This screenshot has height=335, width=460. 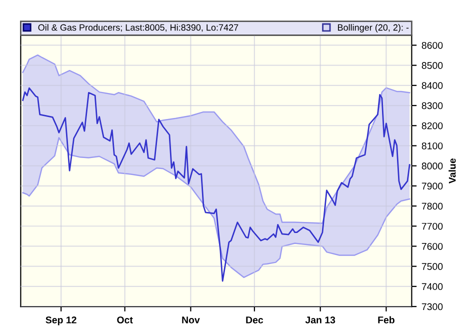 What do you see at coordinates (432, 106) in the screenshot?
I see `y-tick-label: 8300` at bounding box center [432, 106].